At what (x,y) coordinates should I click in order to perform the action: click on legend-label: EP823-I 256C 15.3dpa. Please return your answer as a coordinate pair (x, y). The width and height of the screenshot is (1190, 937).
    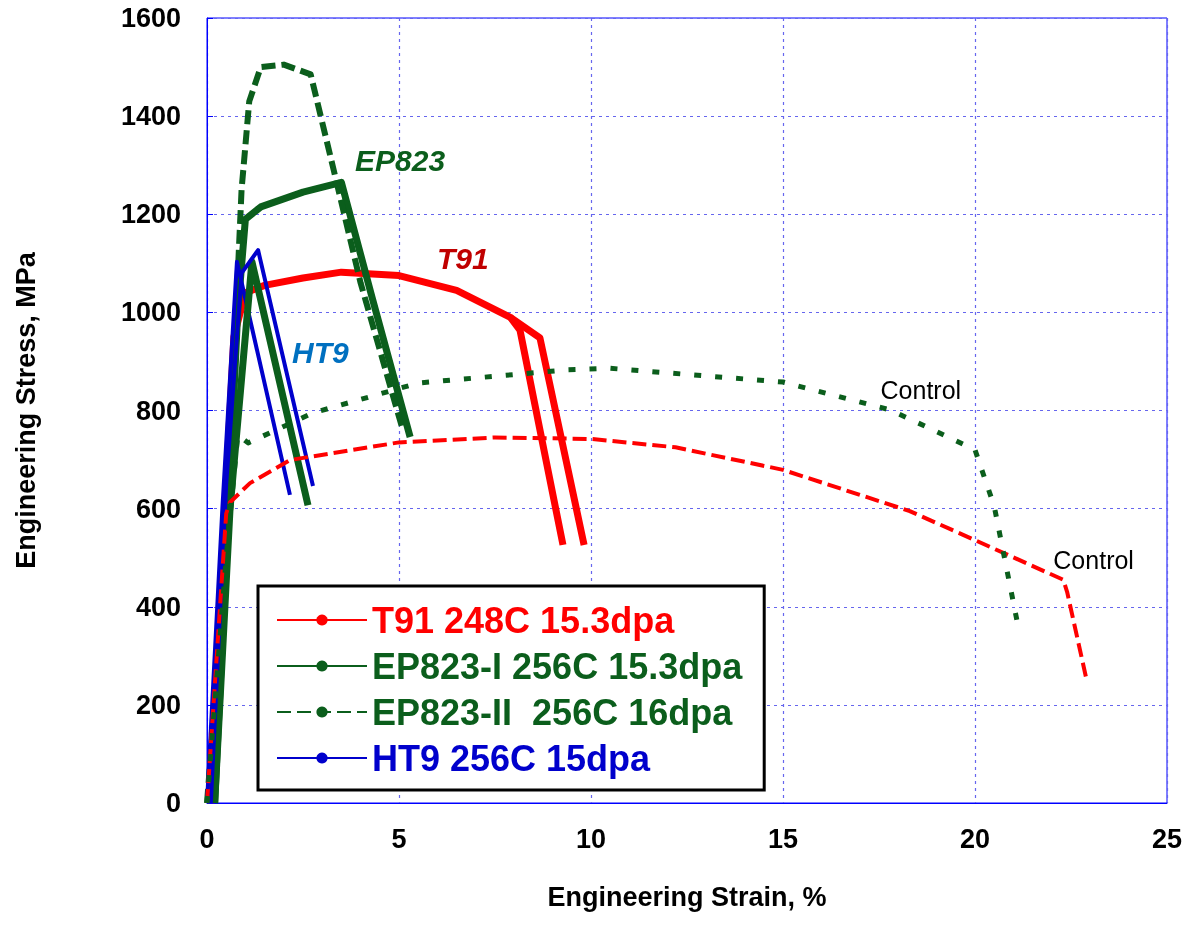
    Looking at the image, I should click on (558, 666).